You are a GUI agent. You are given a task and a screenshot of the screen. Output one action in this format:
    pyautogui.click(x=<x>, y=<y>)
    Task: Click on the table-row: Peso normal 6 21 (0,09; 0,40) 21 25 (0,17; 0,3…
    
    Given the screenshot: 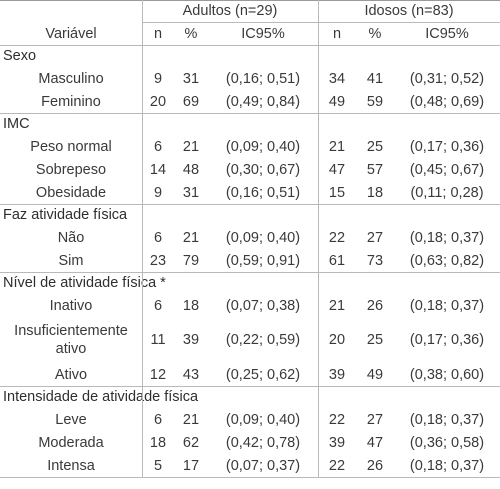 What is the action you would take?
    pyautogui.click(x=250, y=146)
    